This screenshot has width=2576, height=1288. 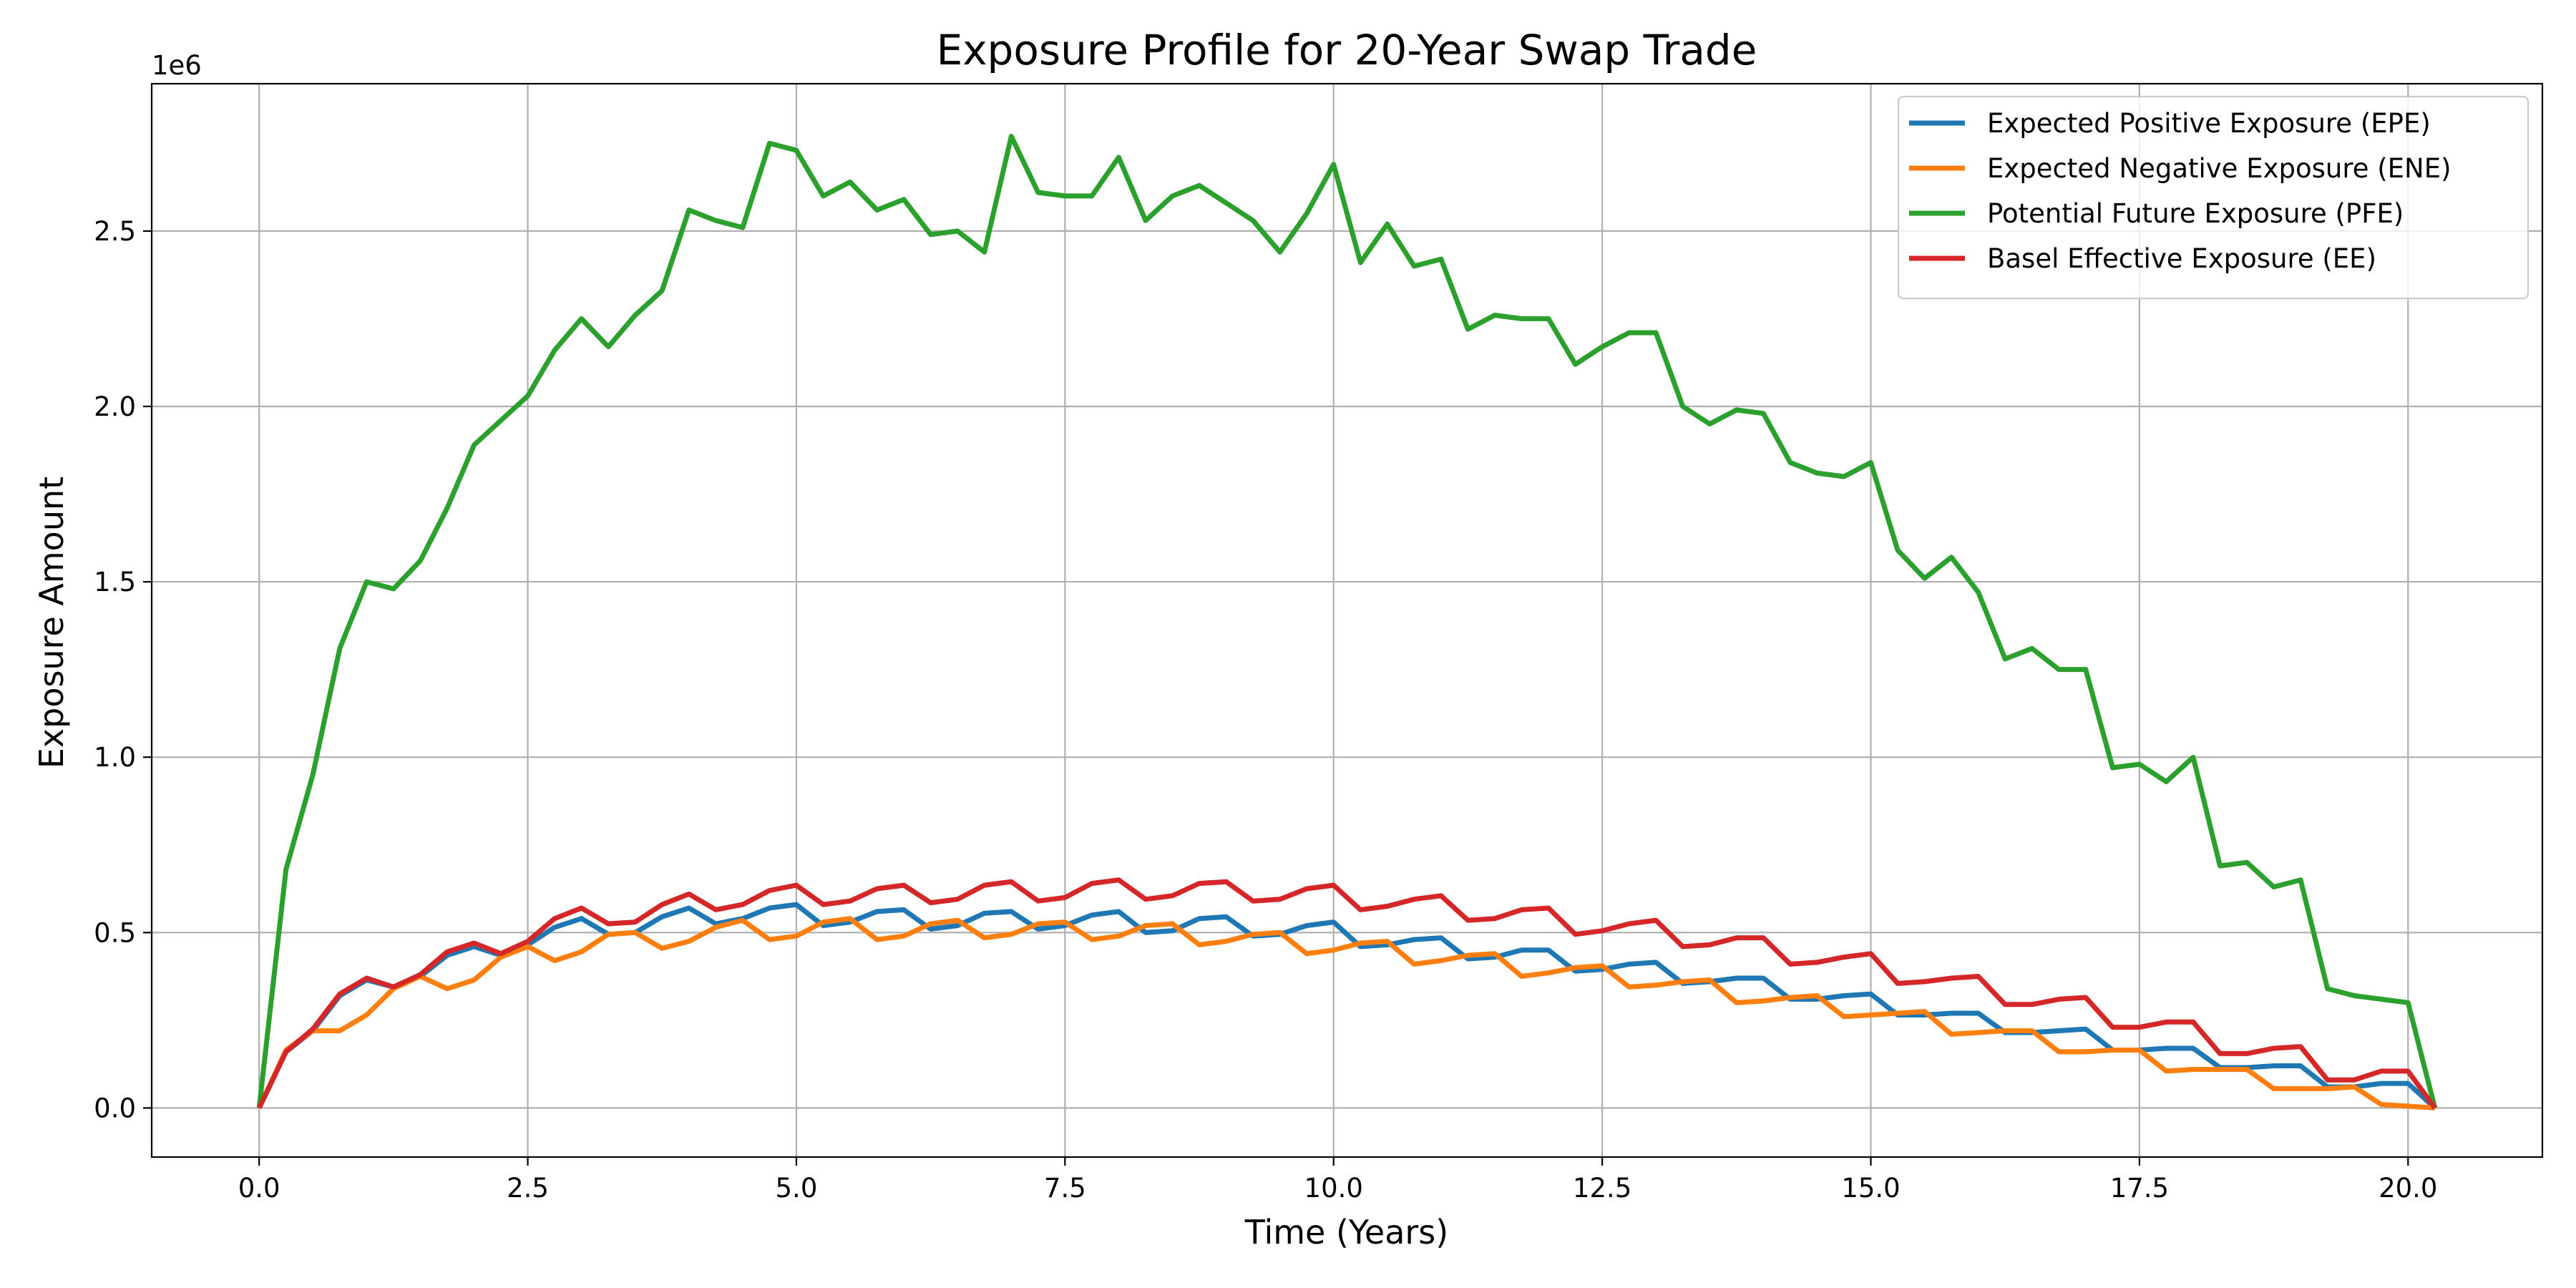 I want to click on y-axis-label: Exposure Amount, so click(x=51, y=623).